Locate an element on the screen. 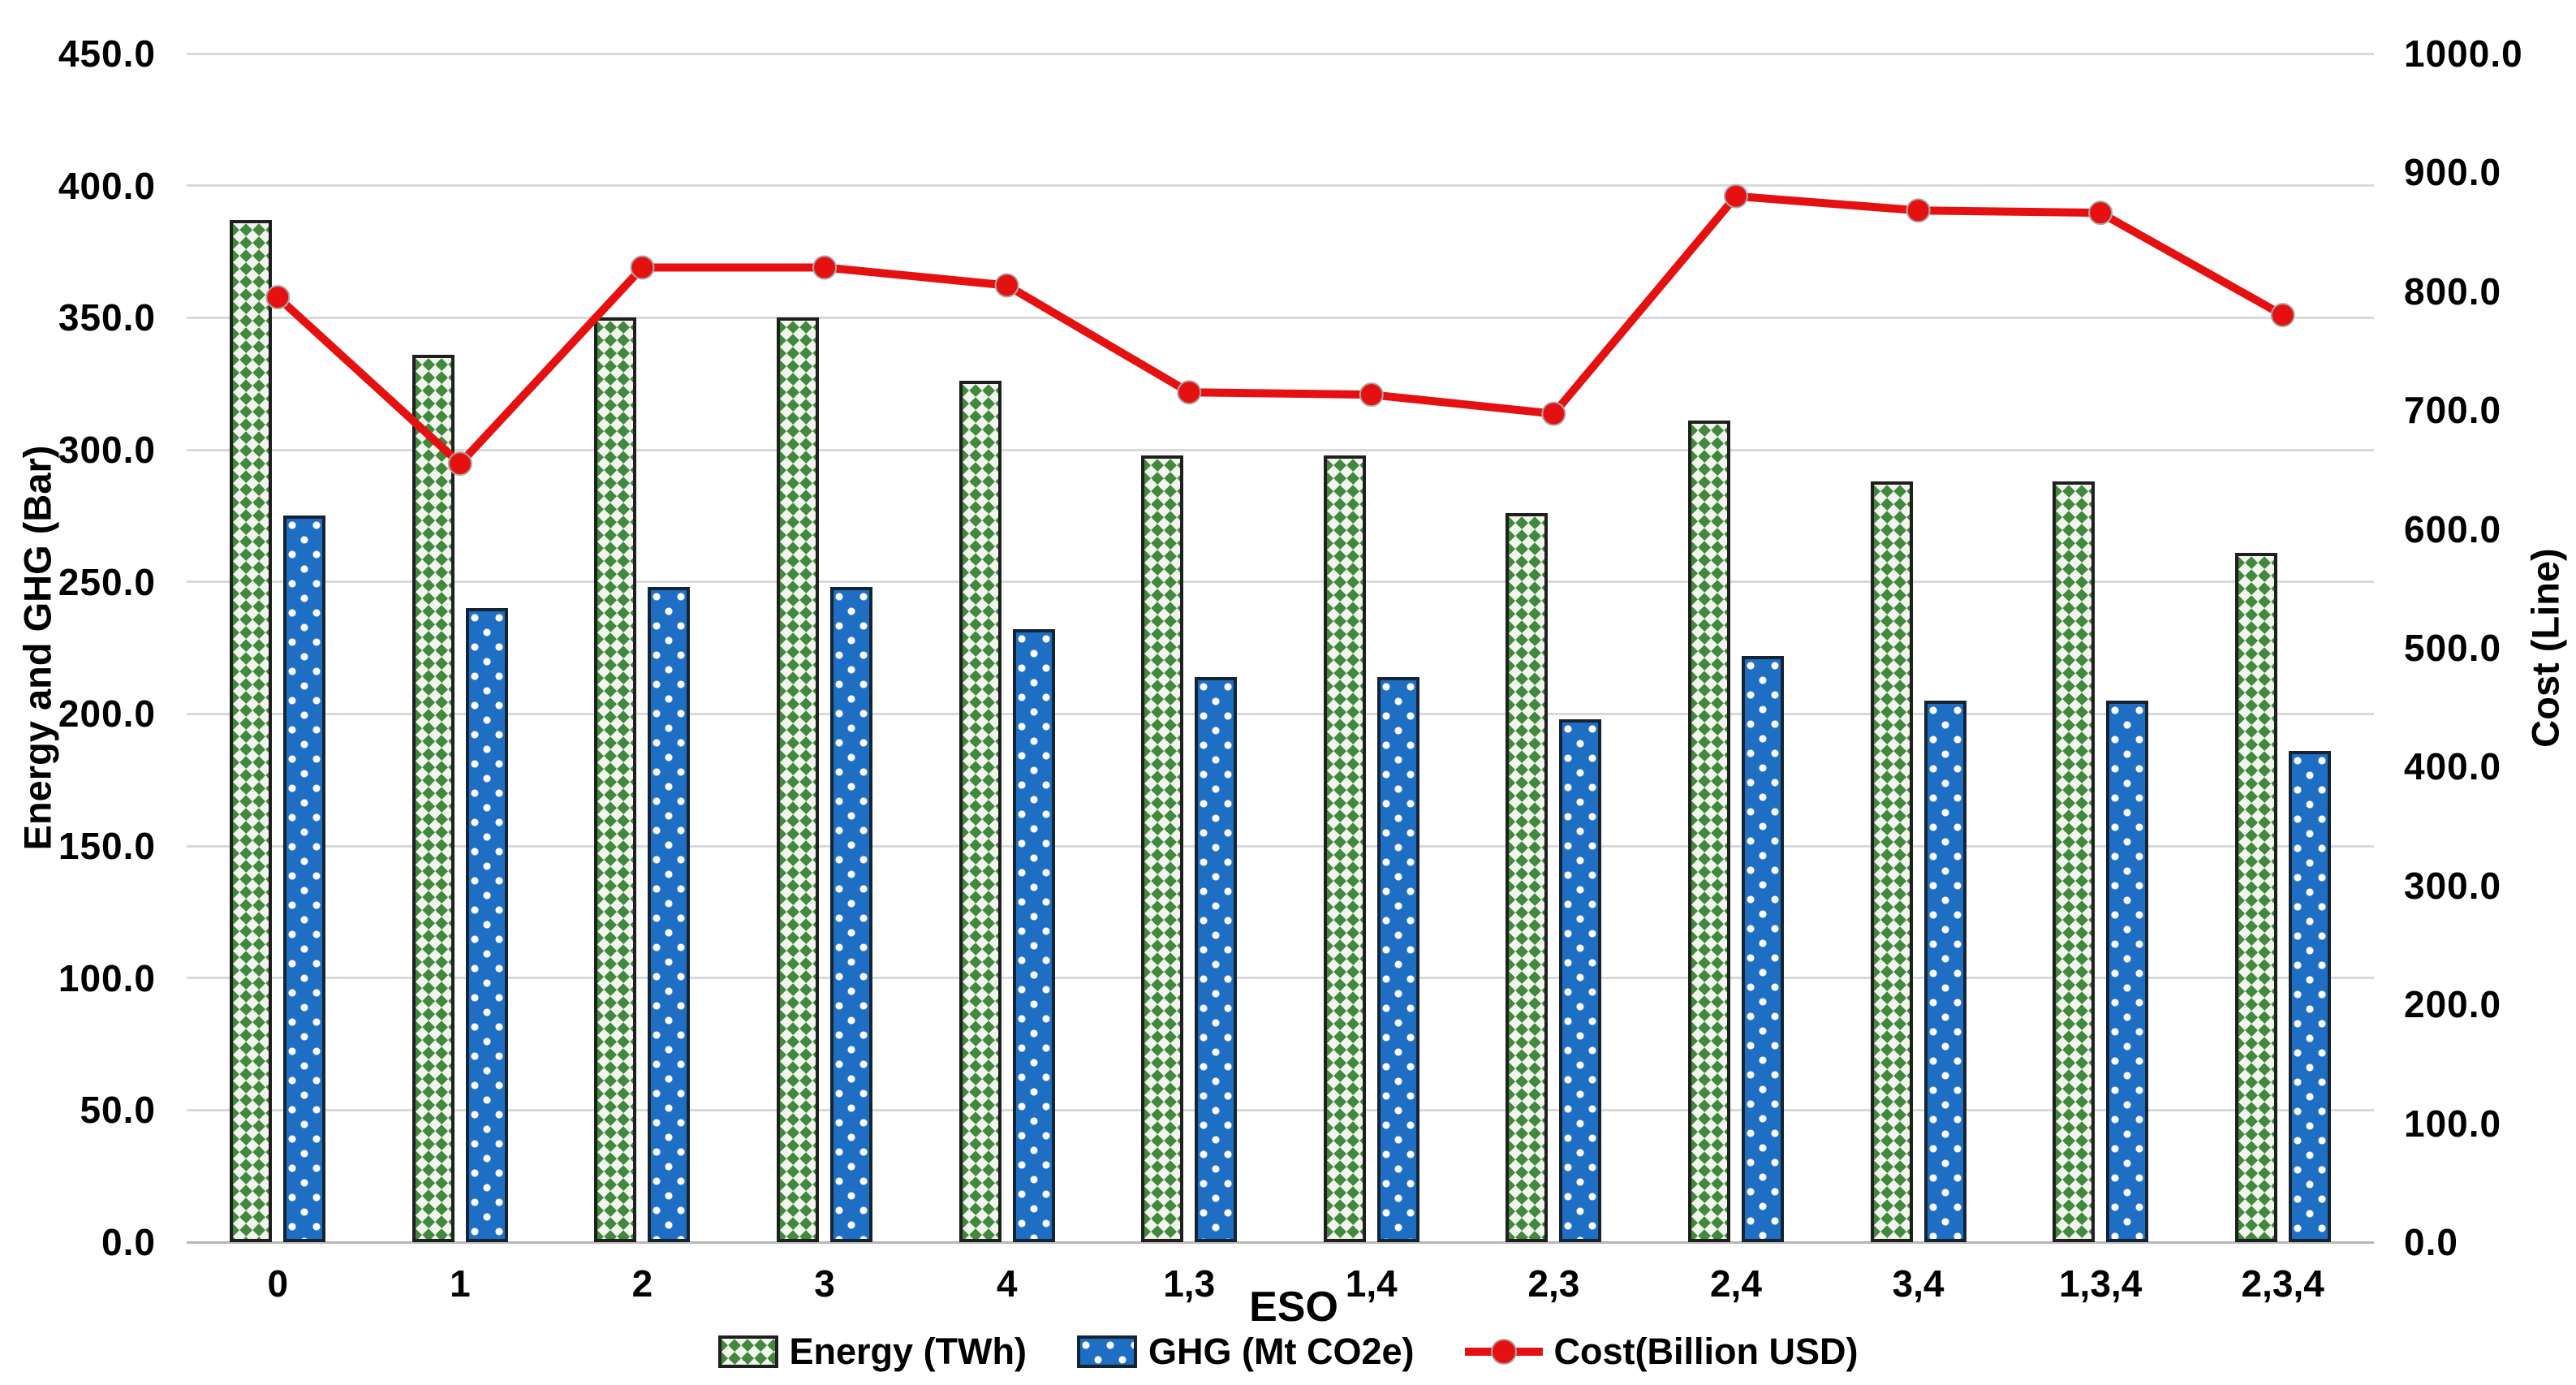  right-axis-tick-label: 500.0 is located at coordinates (2453, 648).